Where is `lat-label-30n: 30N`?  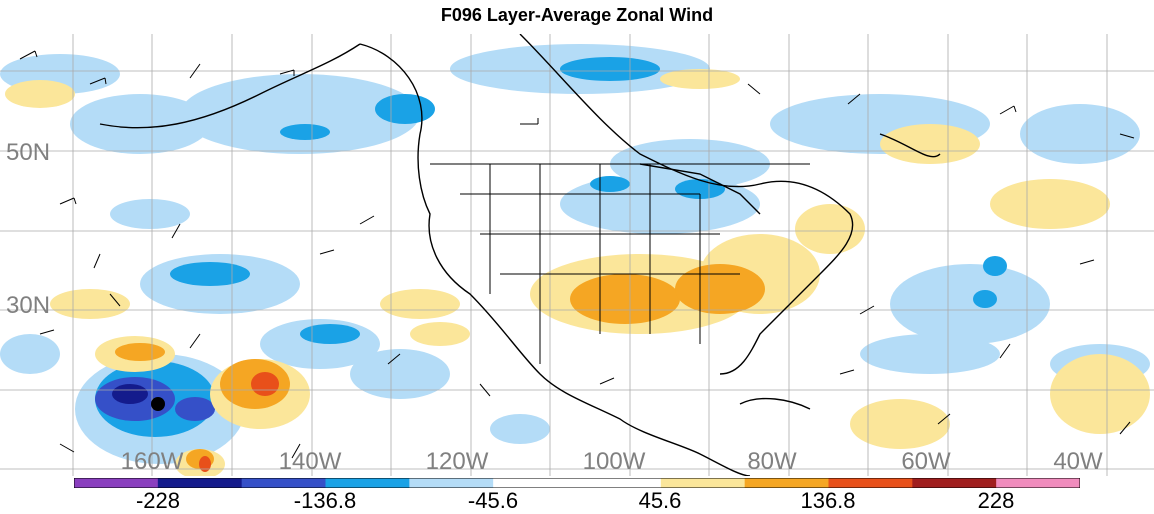
lat-label-30n: 30N is located at coordinates (28, 305).